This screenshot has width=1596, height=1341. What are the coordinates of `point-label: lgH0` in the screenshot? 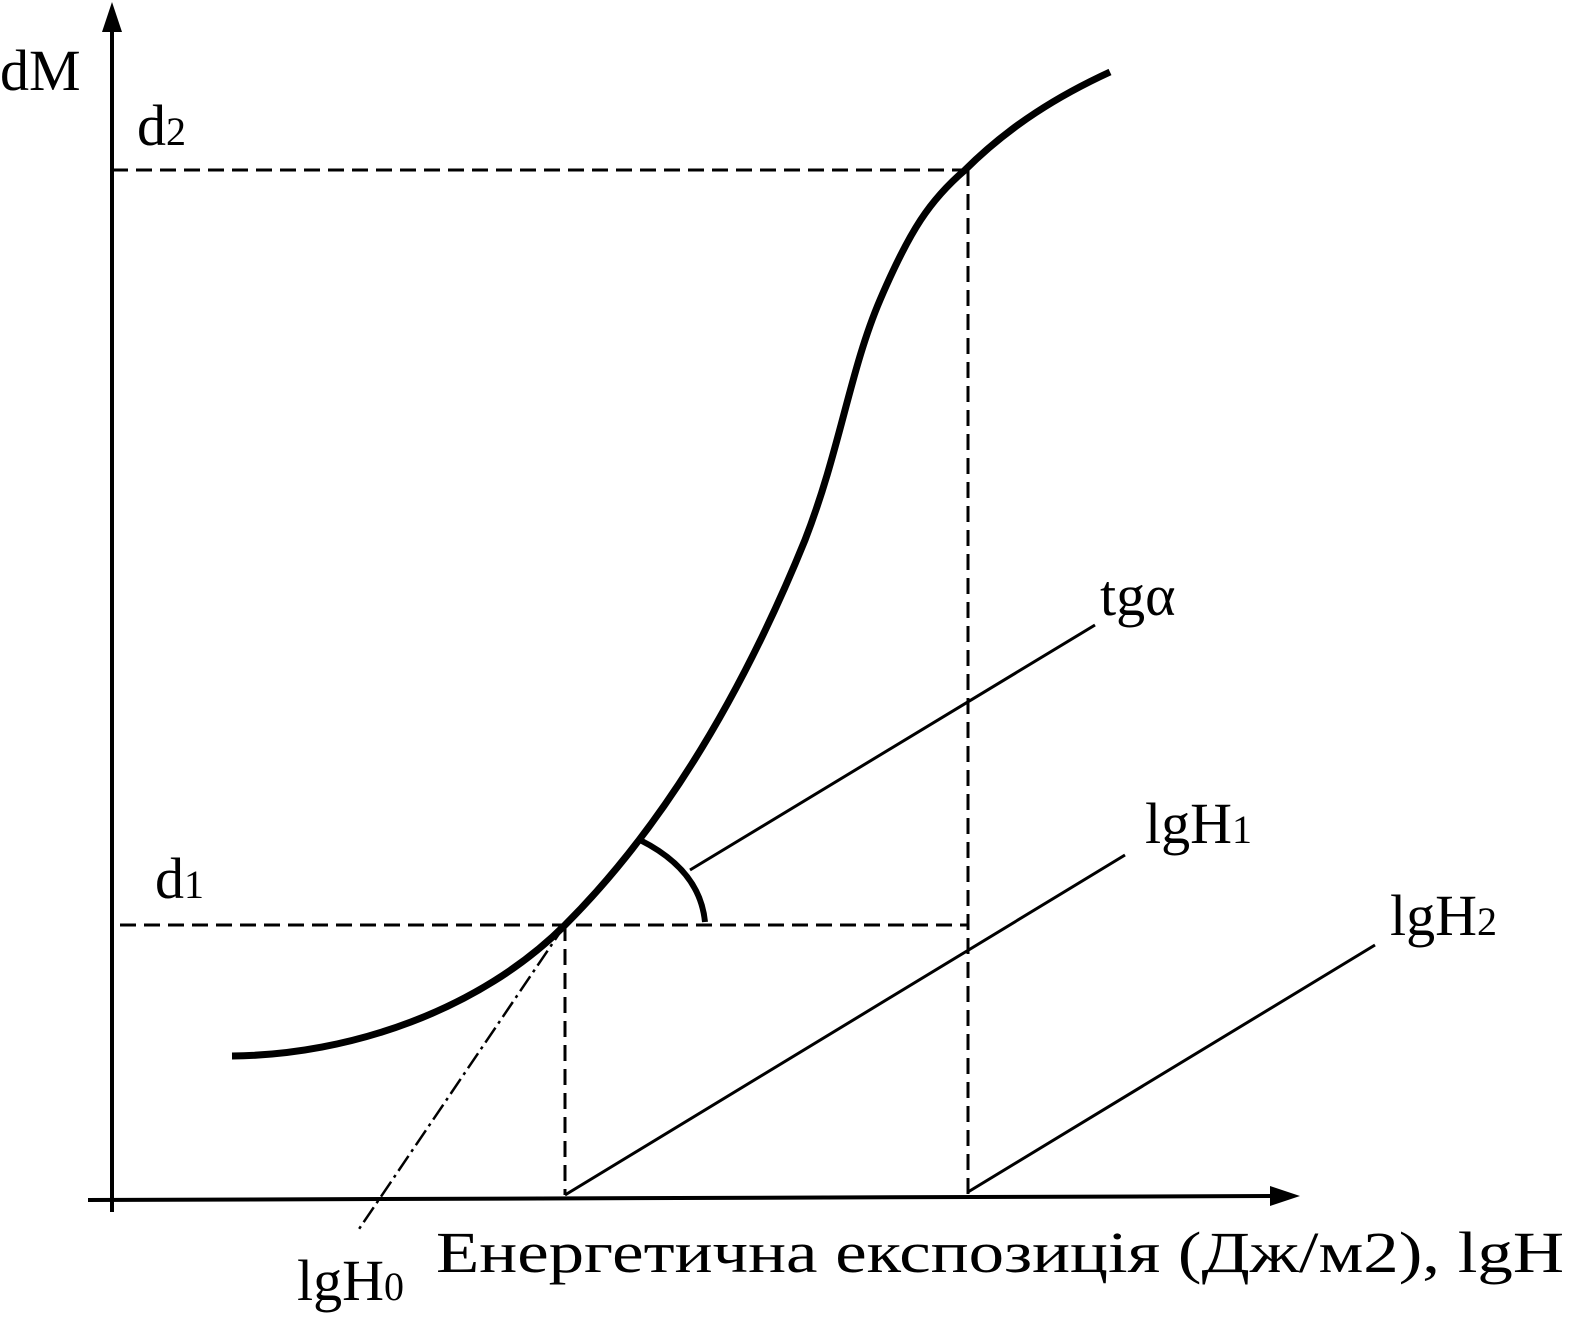 It's located at (350, 1280).